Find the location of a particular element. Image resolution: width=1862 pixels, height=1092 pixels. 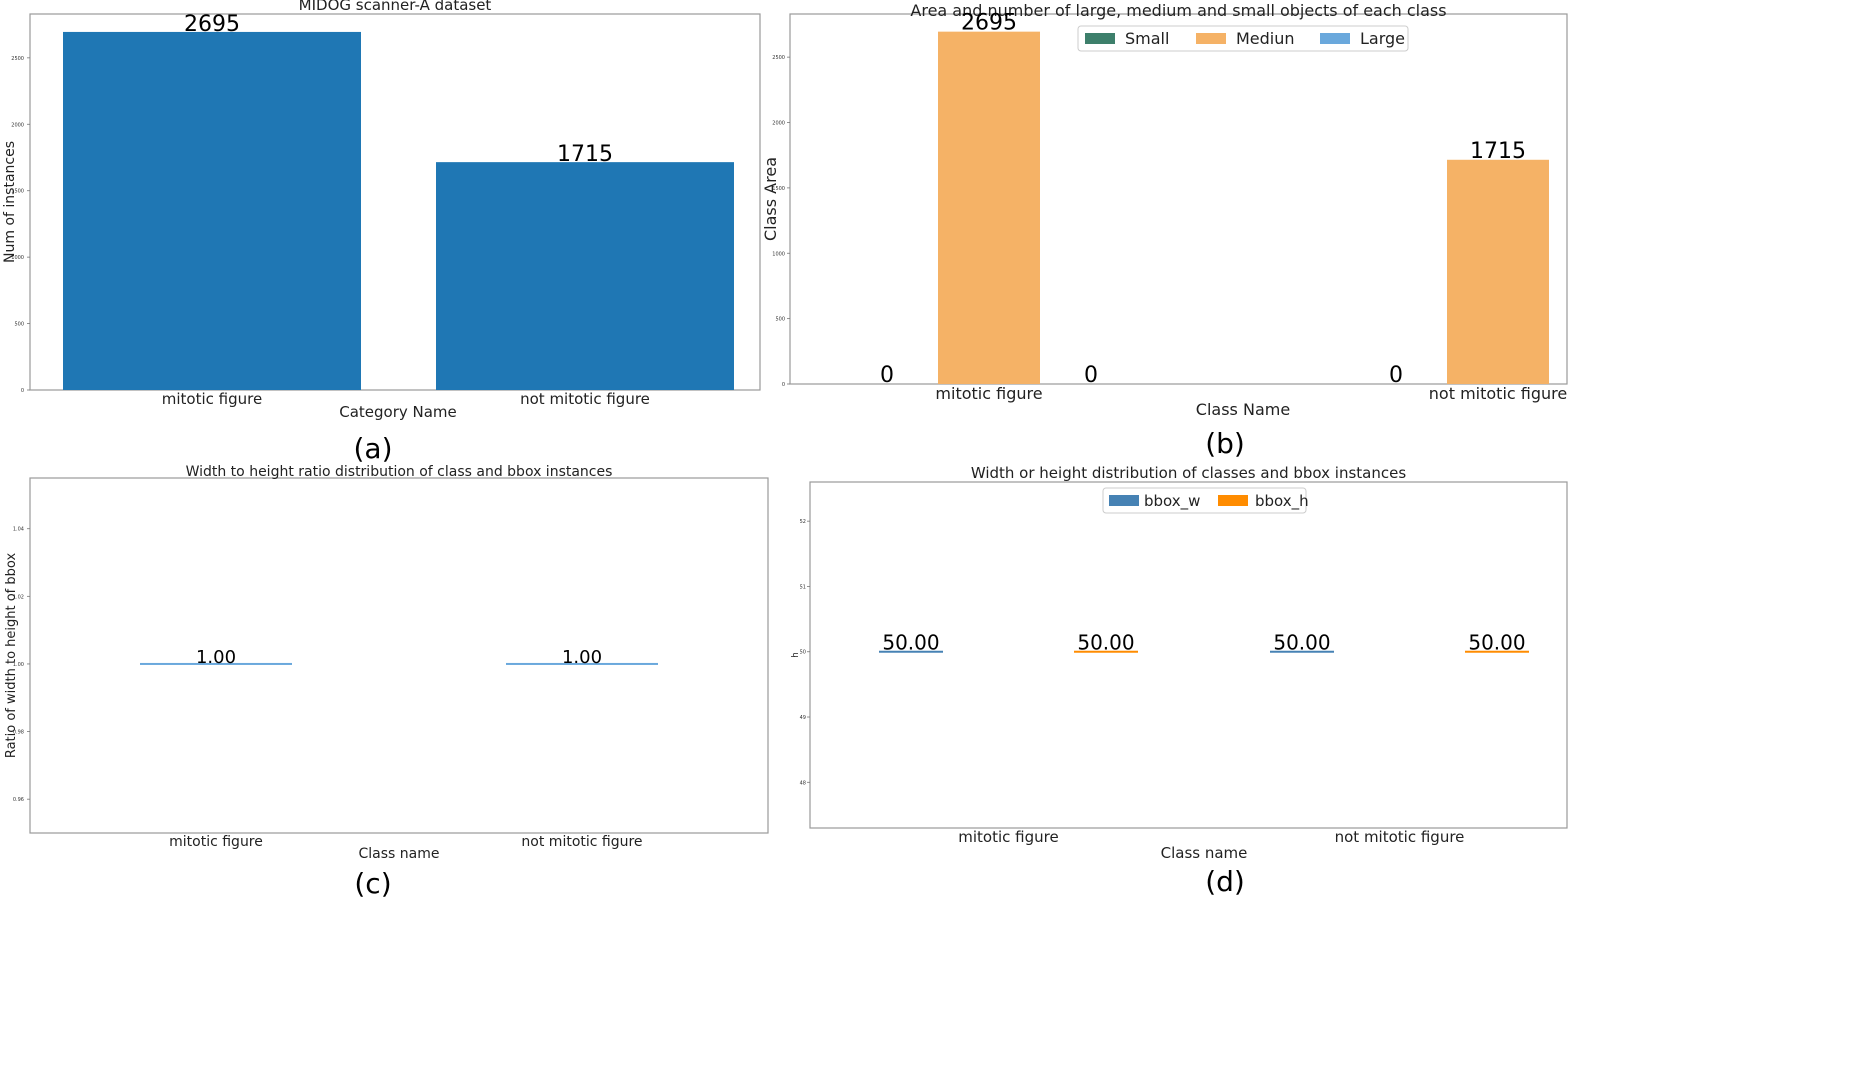

legend-label: Small is located at coordinates (1147, 38).